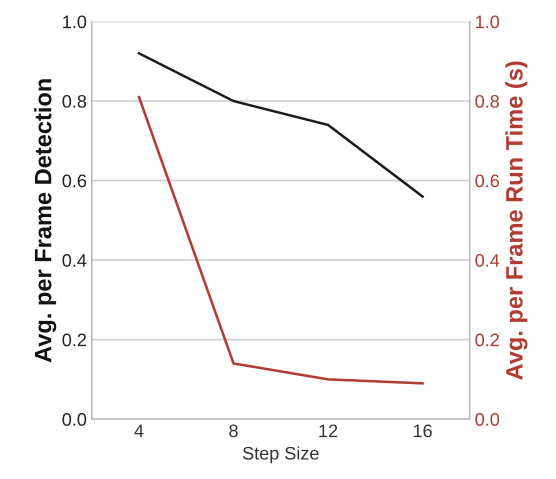  What do you see at coordinates (516, 220) in the screenshot?
I see `y2-axis-title: Avg. per Frame Run Time (s)` at bounding box center [516, 220].